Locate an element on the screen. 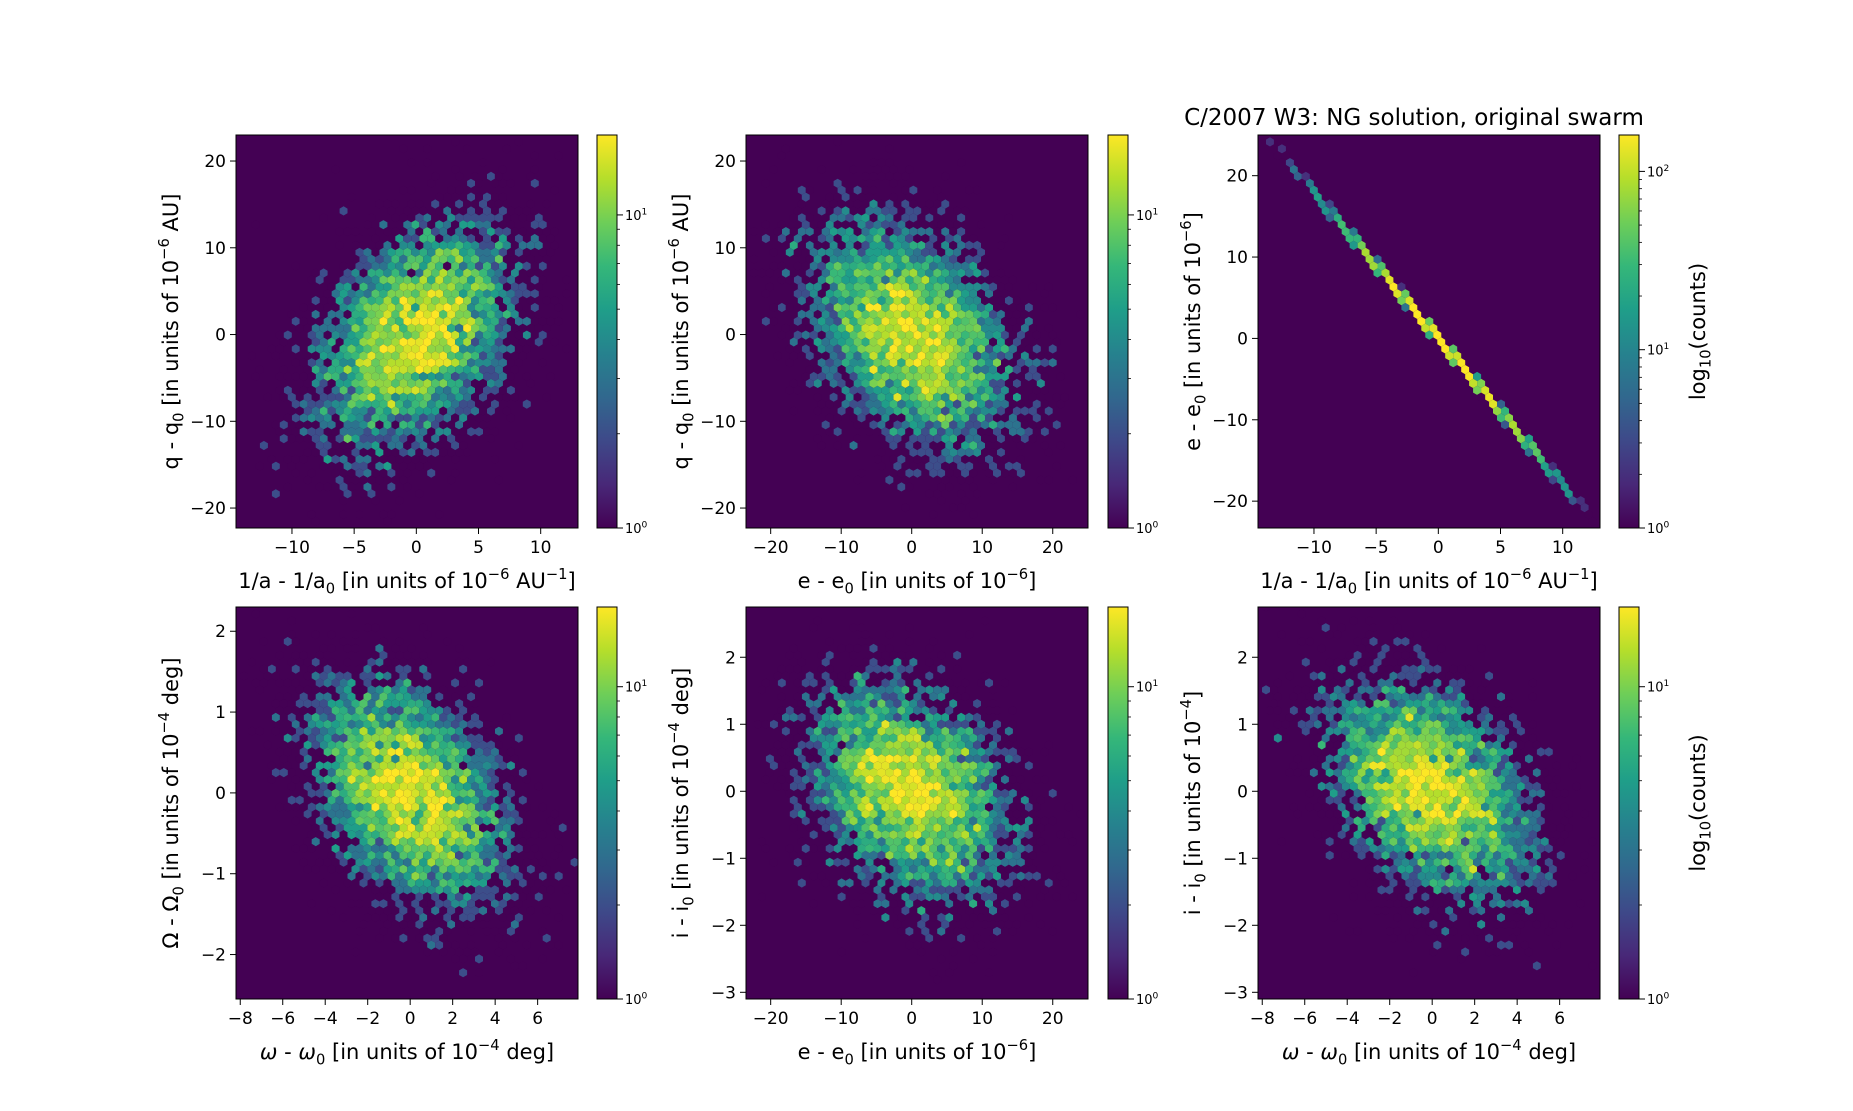 The image size is (1853, 1111). x-tick: 5 is located at coordinates (1500, 543).